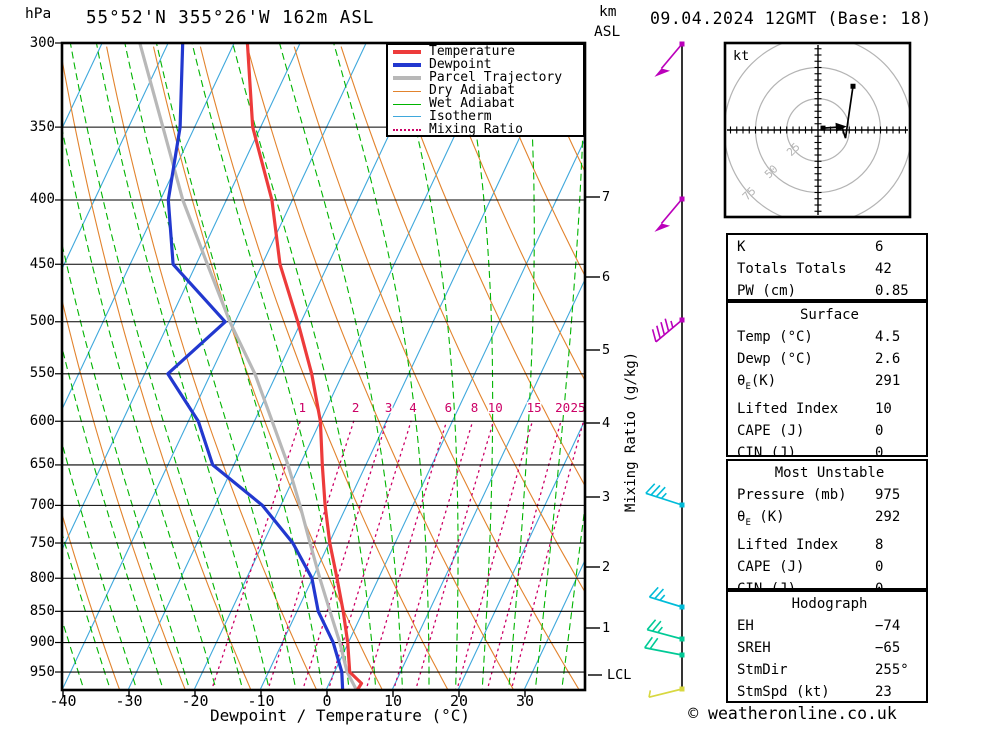 The height and width of the screenshot is (733, 1000). Describe the element at coordinates (42, 577) in the screenshot. I see `pressure-tick-label: 800` at that location.